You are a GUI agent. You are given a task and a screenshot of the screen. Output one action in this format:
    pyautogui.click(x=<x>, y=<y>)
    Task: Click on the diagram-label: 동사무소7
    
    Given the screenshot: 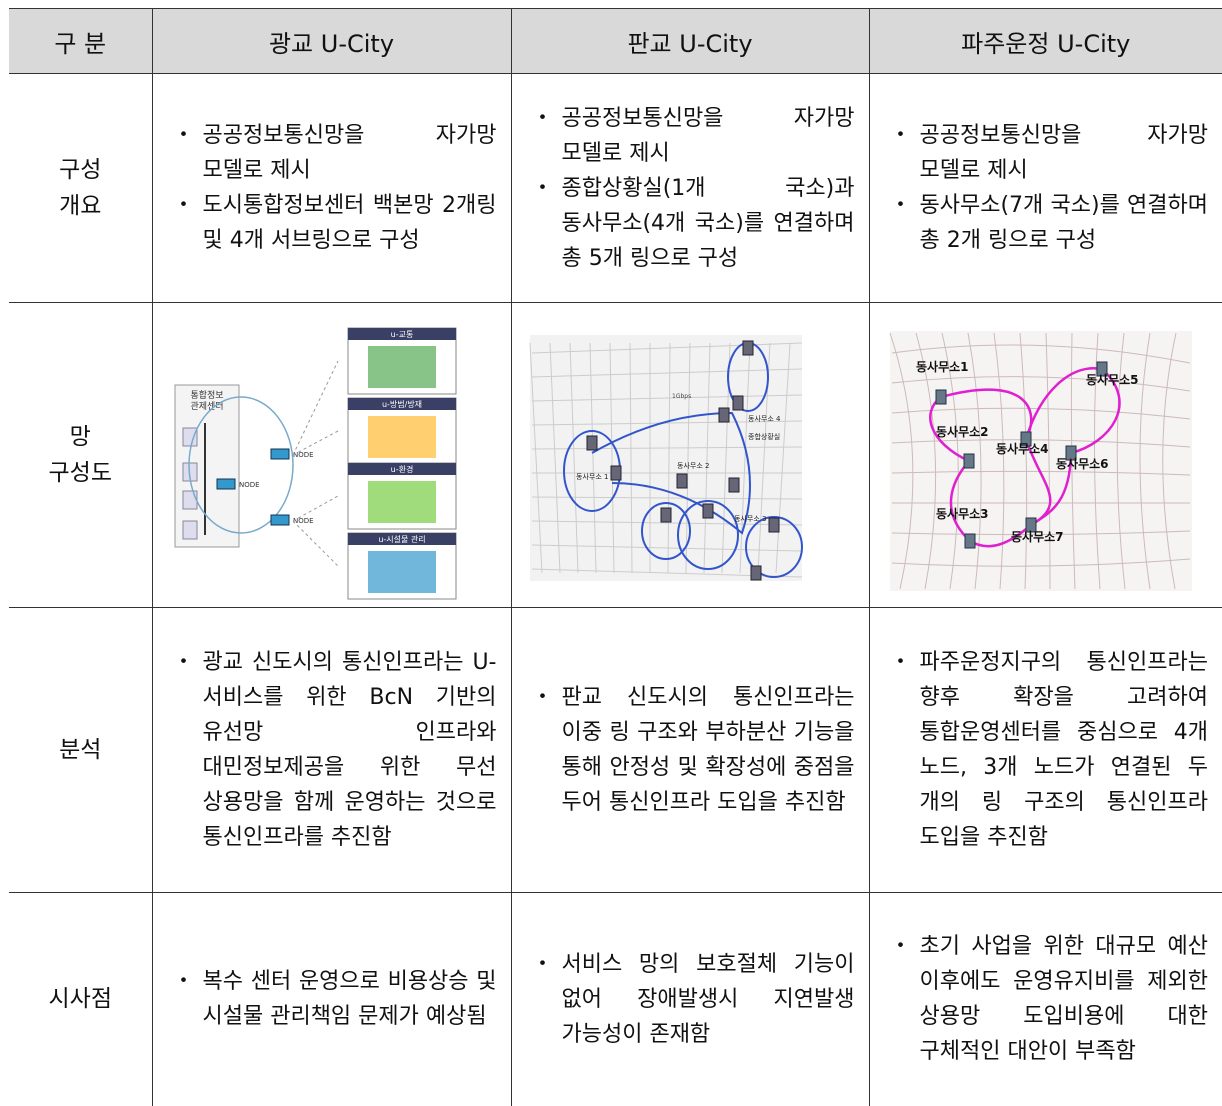 What is the action you would take?
    pyautogui.click(x=1037, y=536)
    